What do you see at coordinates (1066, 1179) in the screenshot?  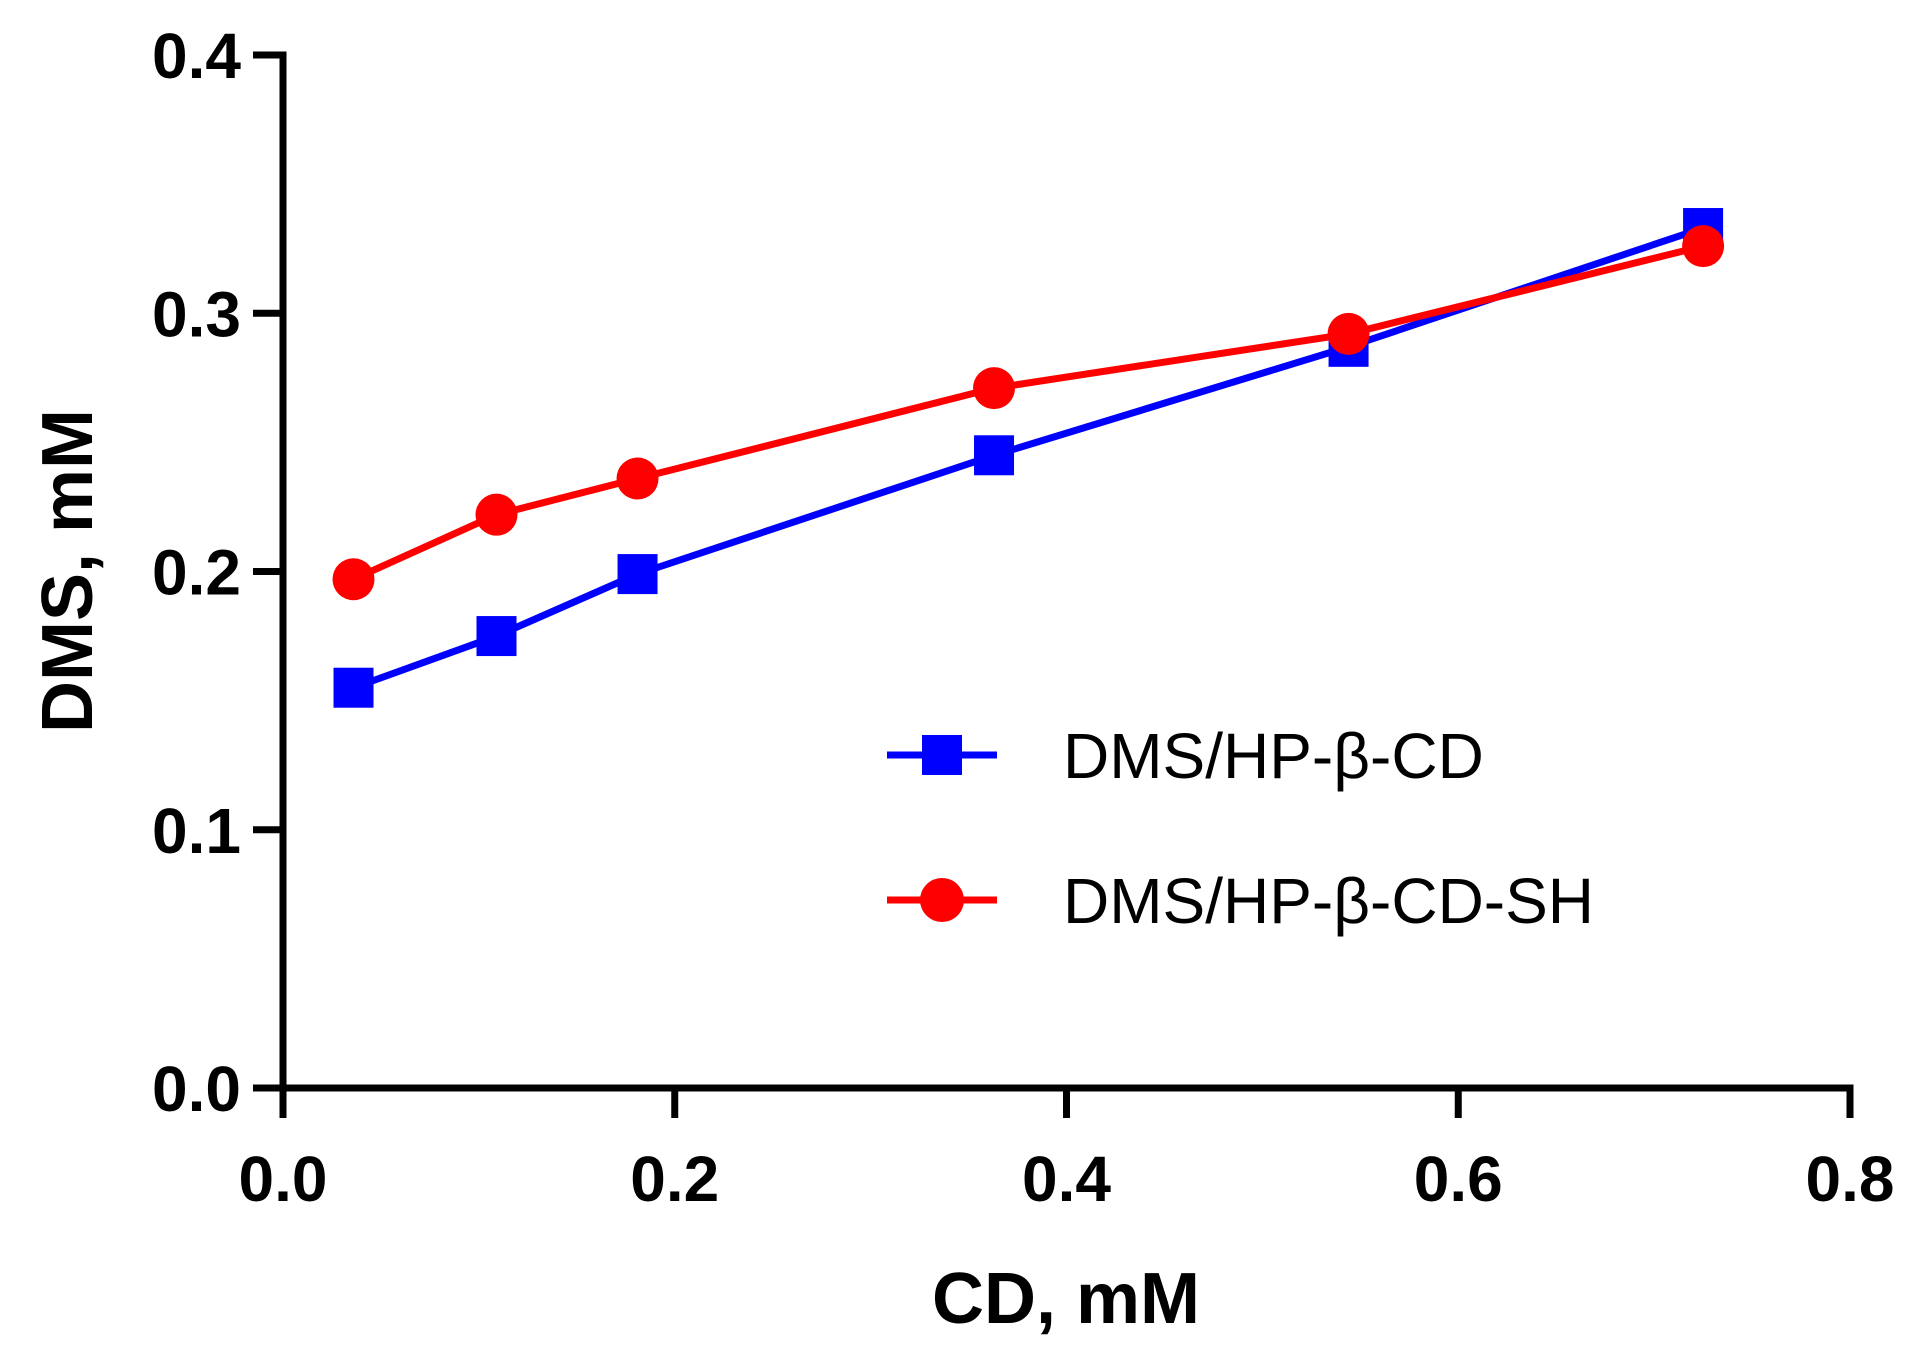 I see `x-tick-label: 0.4` at bounding box center [1066, 1179].